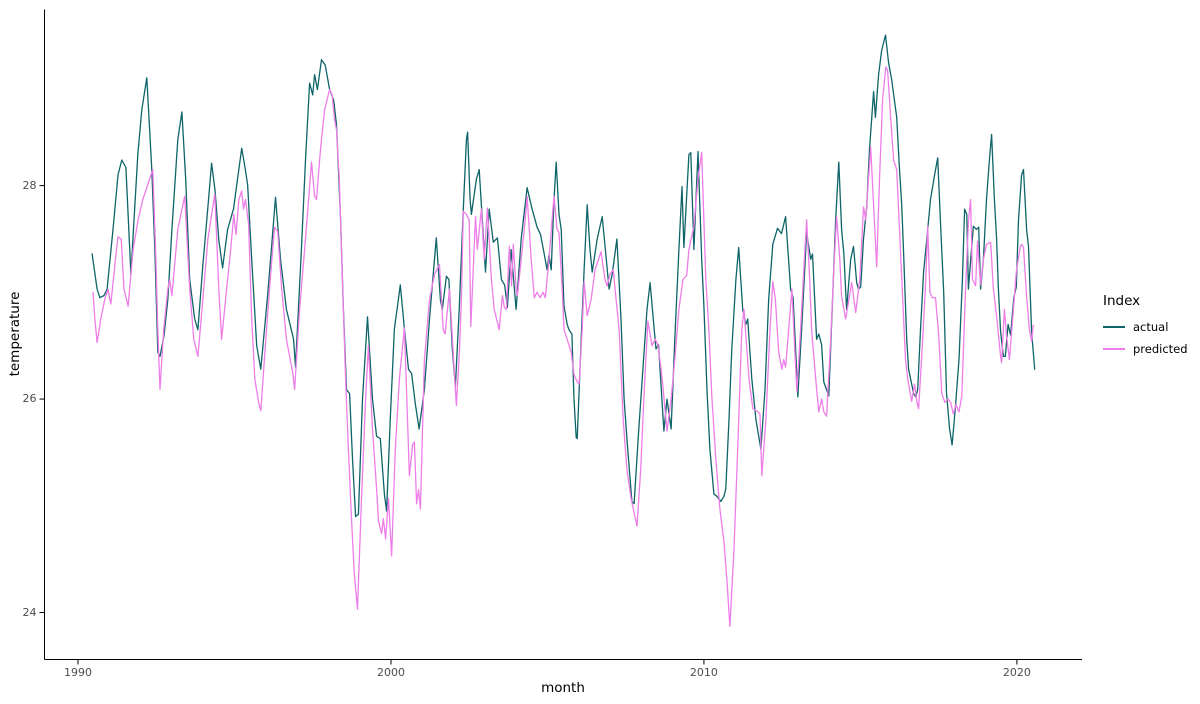  I want to click on legend-label-predicted: predicted, so click(1160, 349).